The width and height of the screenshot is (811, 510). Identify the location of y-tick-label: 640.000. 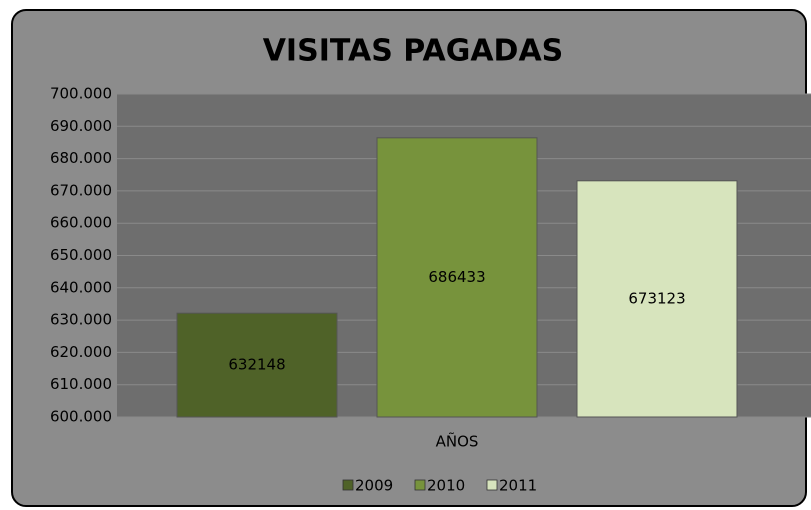
(81, 287).